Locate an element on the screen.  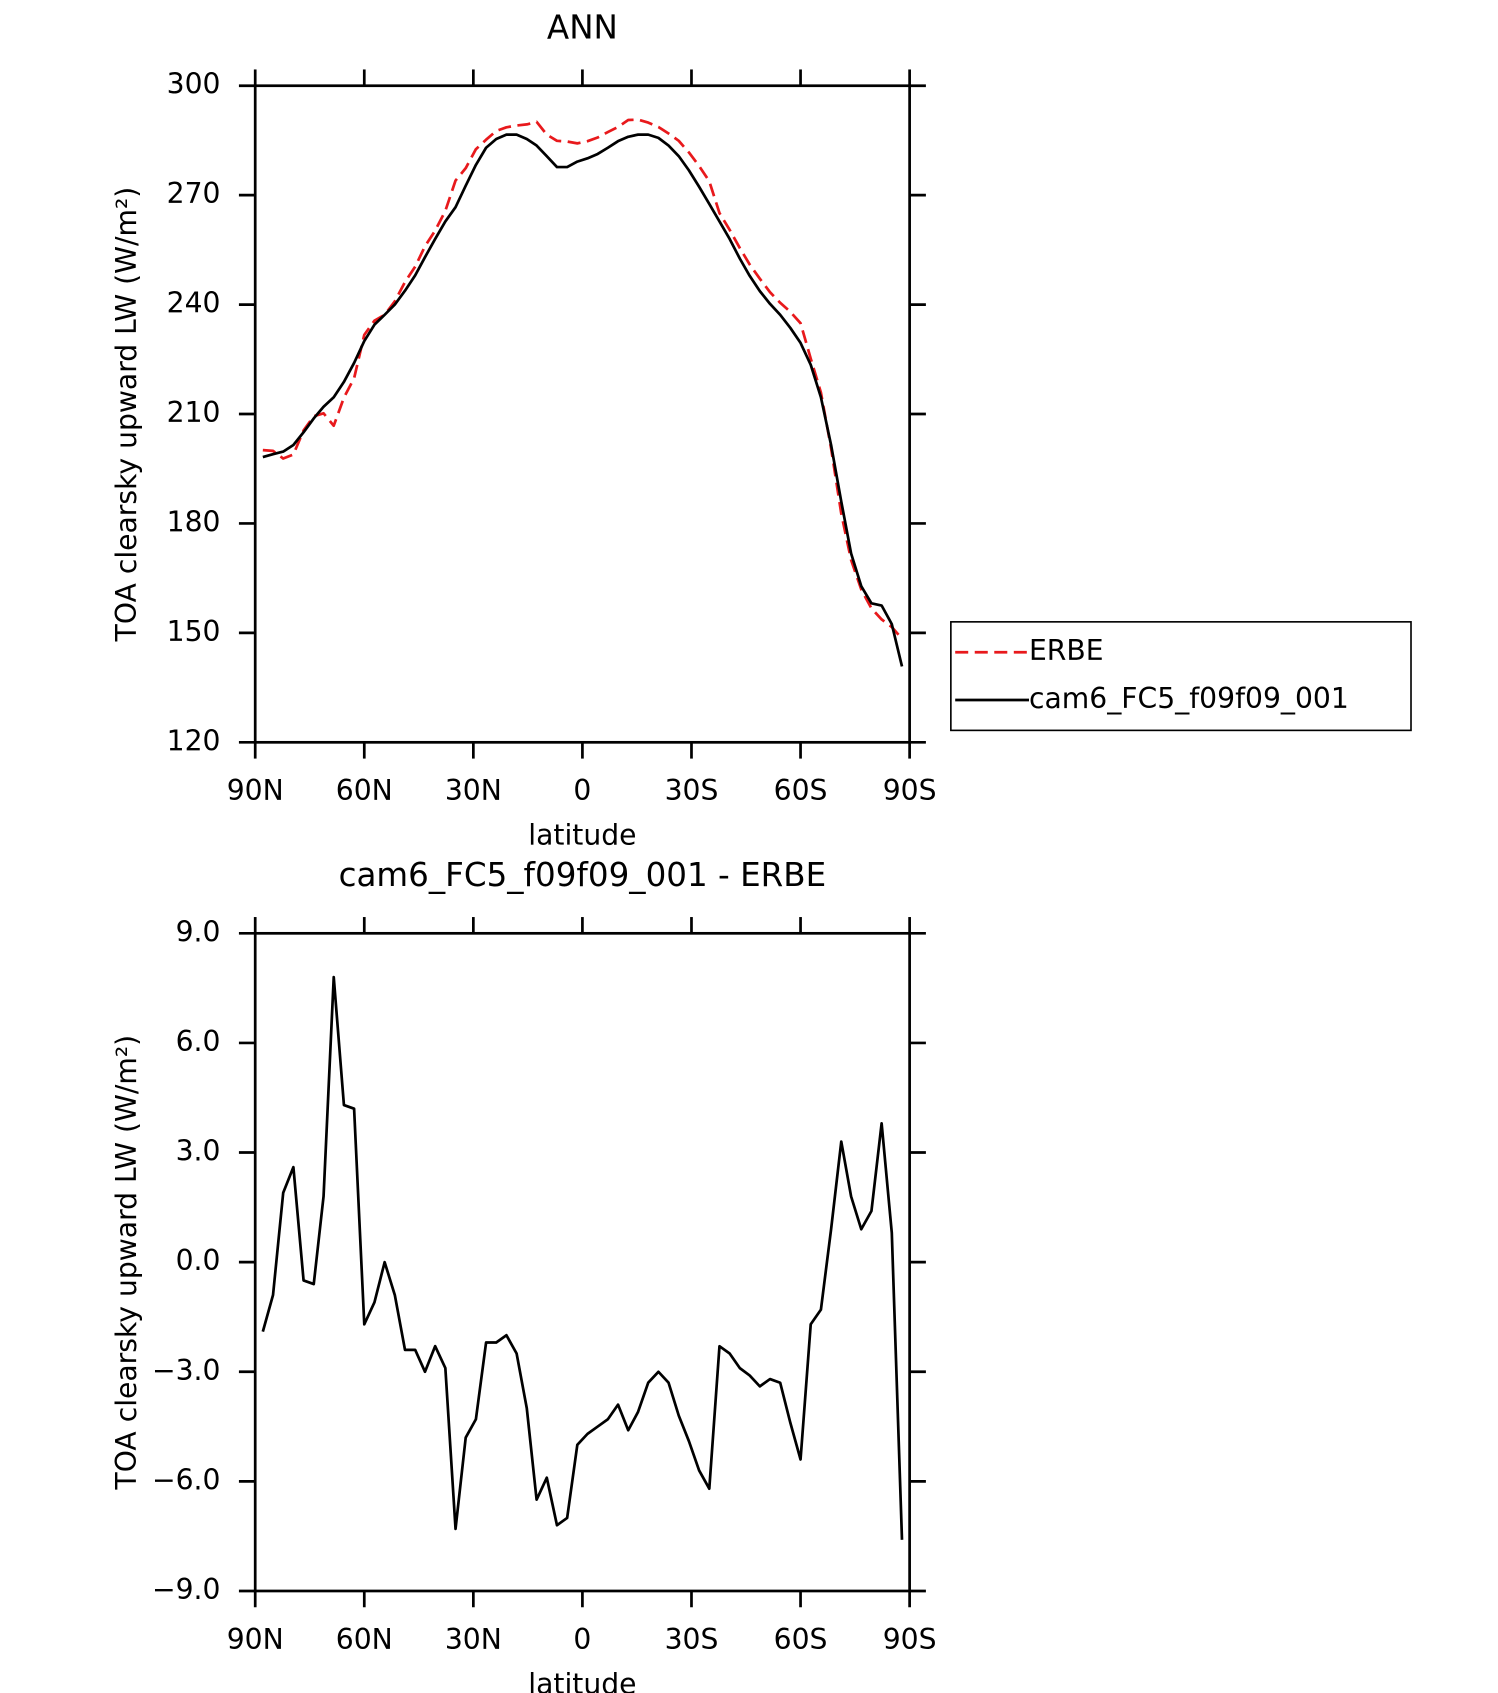
y-tick-label: 270 is located at coordinates (194, 193).